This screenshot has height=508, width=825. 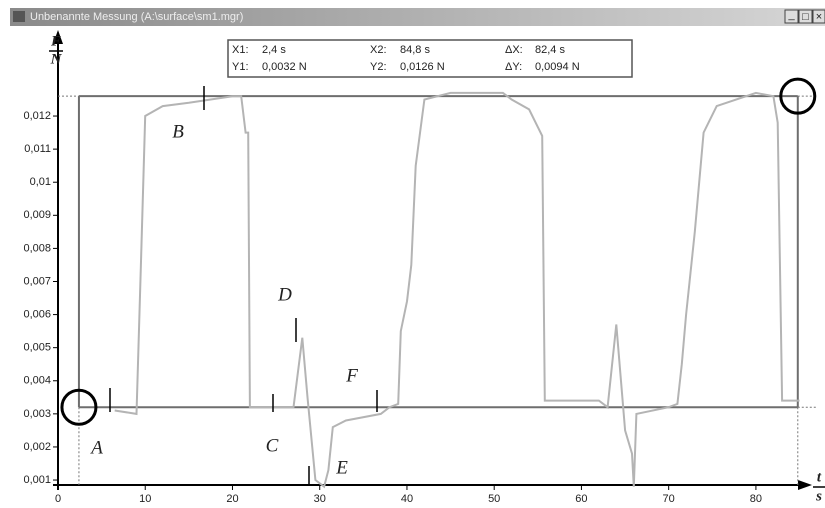 What do you see at coordinates (513, 67) in the screenshot?
I see `readout-name: ΔY:` at bounding box center [513, 67].